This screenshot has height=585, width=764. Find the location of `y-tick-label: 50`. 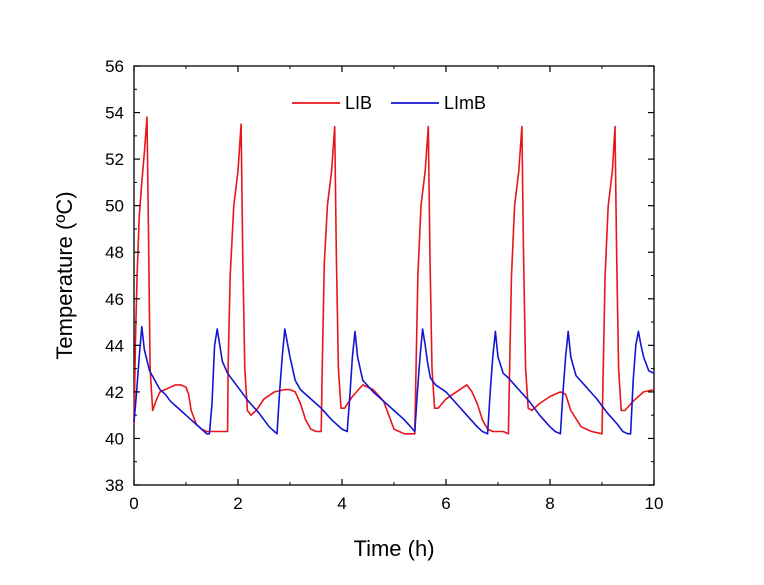

y-tick-label: 50 is located at coordinates (114, 206).